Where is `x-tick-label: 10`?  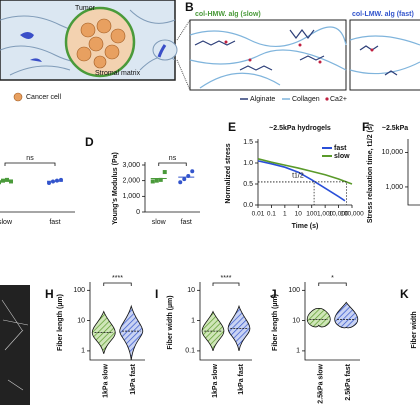 x-tick-label: 10 is located at coordinates (299, 214).